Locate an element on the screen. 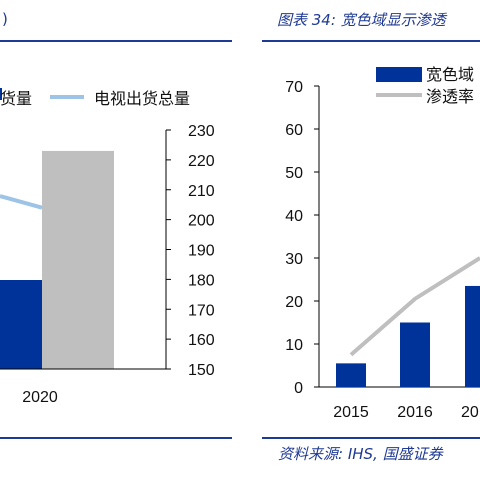  left-caption-rule is located at coordinates (116, 41).